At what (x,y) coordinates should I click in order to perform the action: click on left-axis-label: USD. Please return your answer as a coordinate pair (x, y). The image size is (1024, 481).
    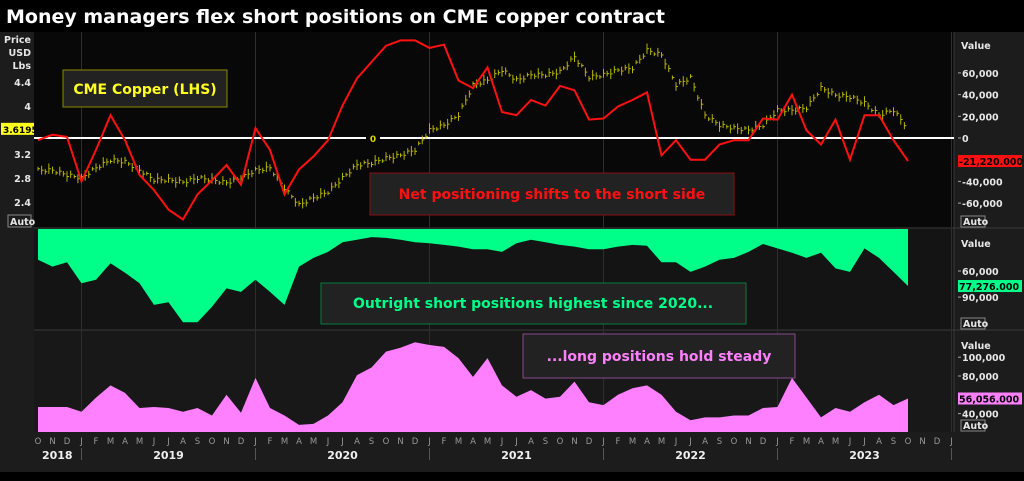
    Looking at the image, I should click on (20, 53).